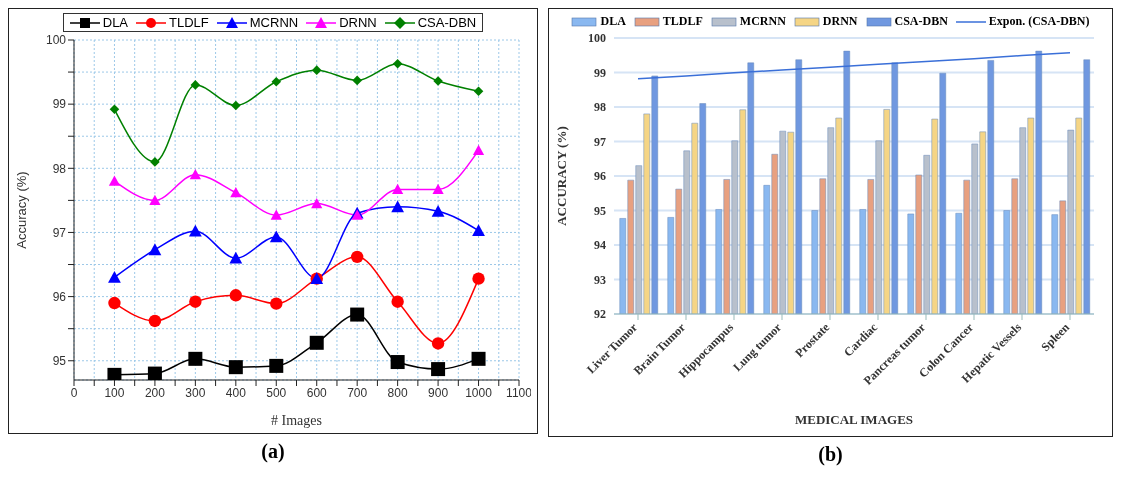  Describe the element at coordinates (273, 451) in the screenshot. I see `text: (a)` at that location.